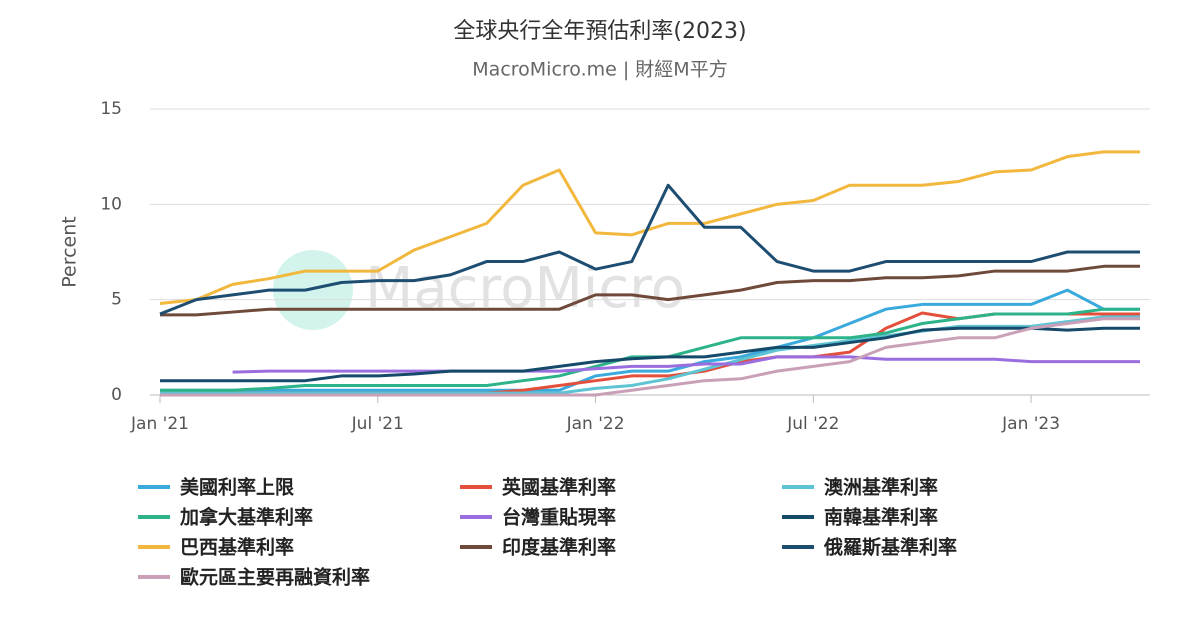 The height and width of the screenshot is (630, 1200). What do you see at coordinates (111, 109) in the screenshot?
I see `y-tick-label: 15` at bounding box center [111, 109].